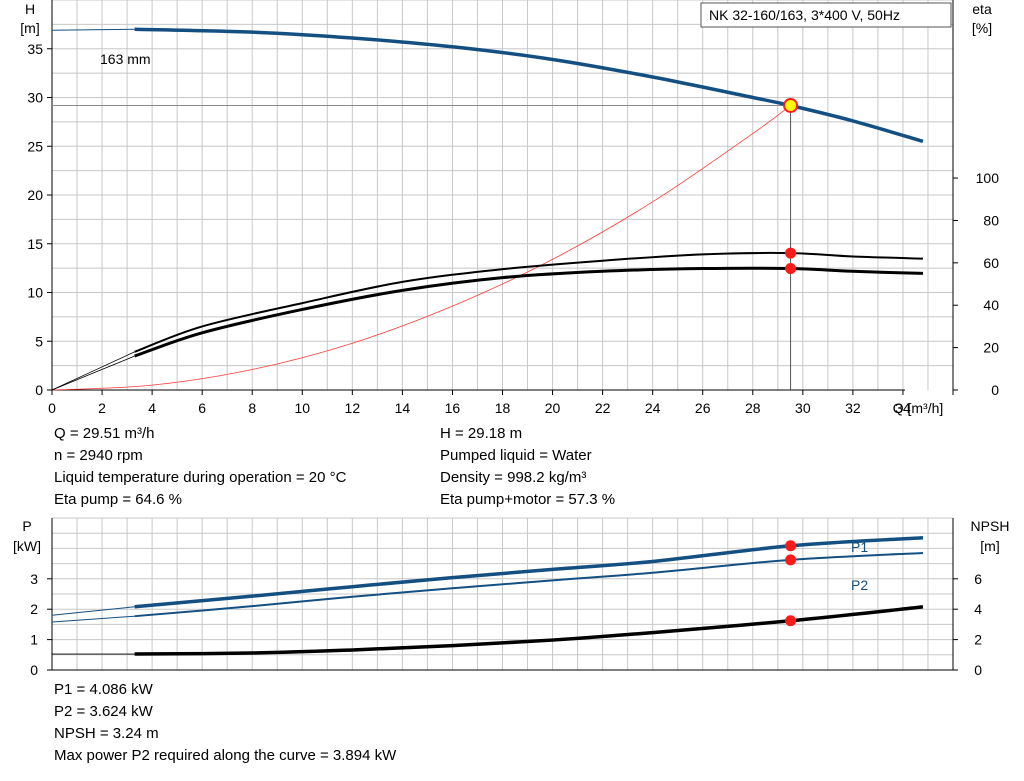 This screenshot has height=781, width=1024. What do you see at coordinates (995, 390) in the screenshot?
I see `eta-tick-label: 0` at bounding box center [995, 390].